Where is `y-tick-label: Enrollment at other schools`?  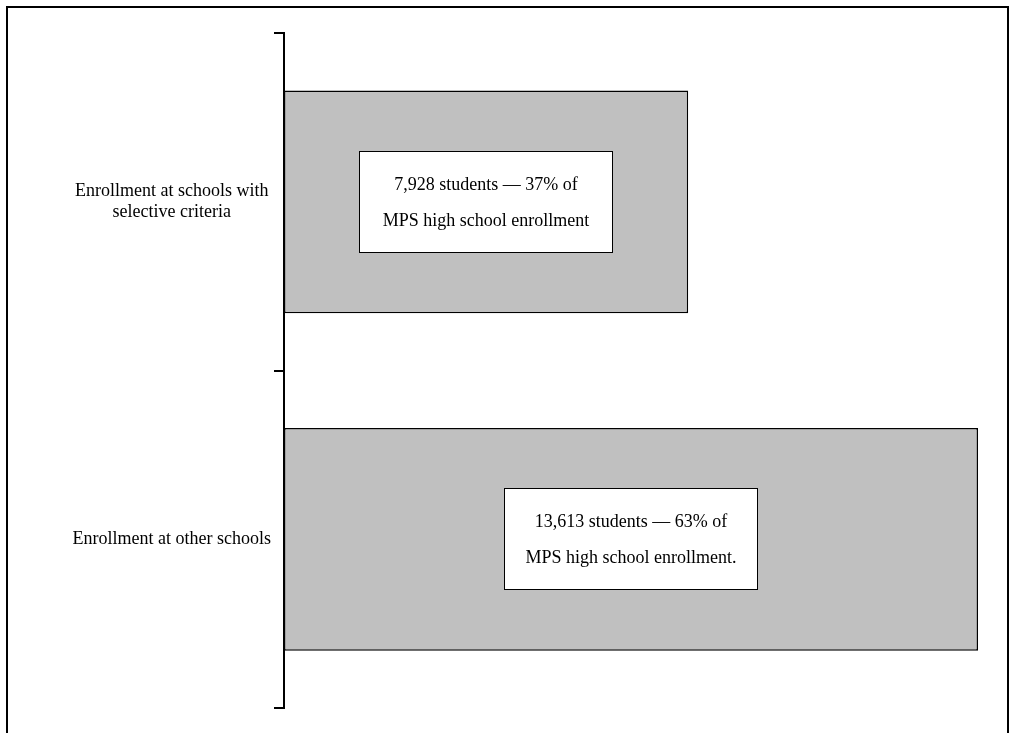 y-tick-label: Enrollment at other schools is located at coordinates (172, 537).